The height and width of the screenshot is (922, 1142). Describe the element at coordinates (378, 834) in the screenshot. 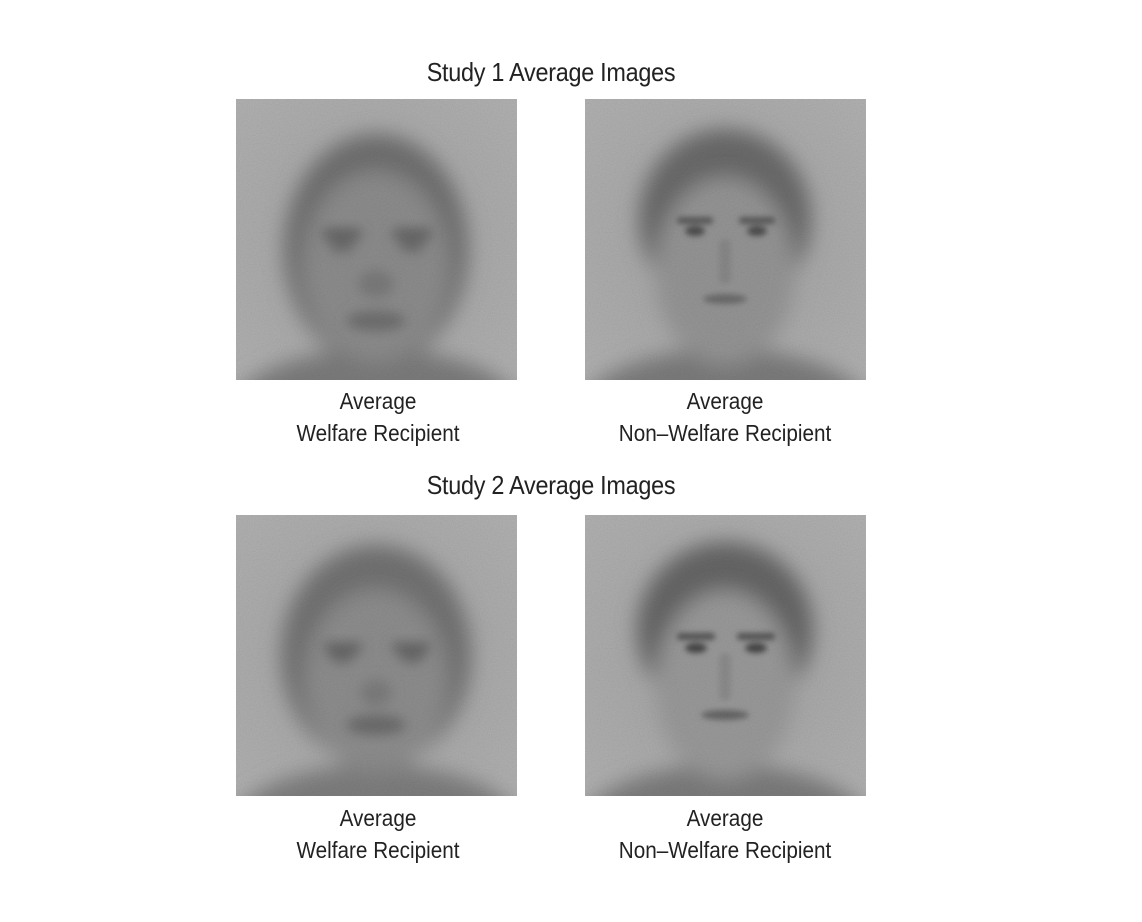

I see `study-2-welfare-caption: Average Welfare Recipient` at that location.